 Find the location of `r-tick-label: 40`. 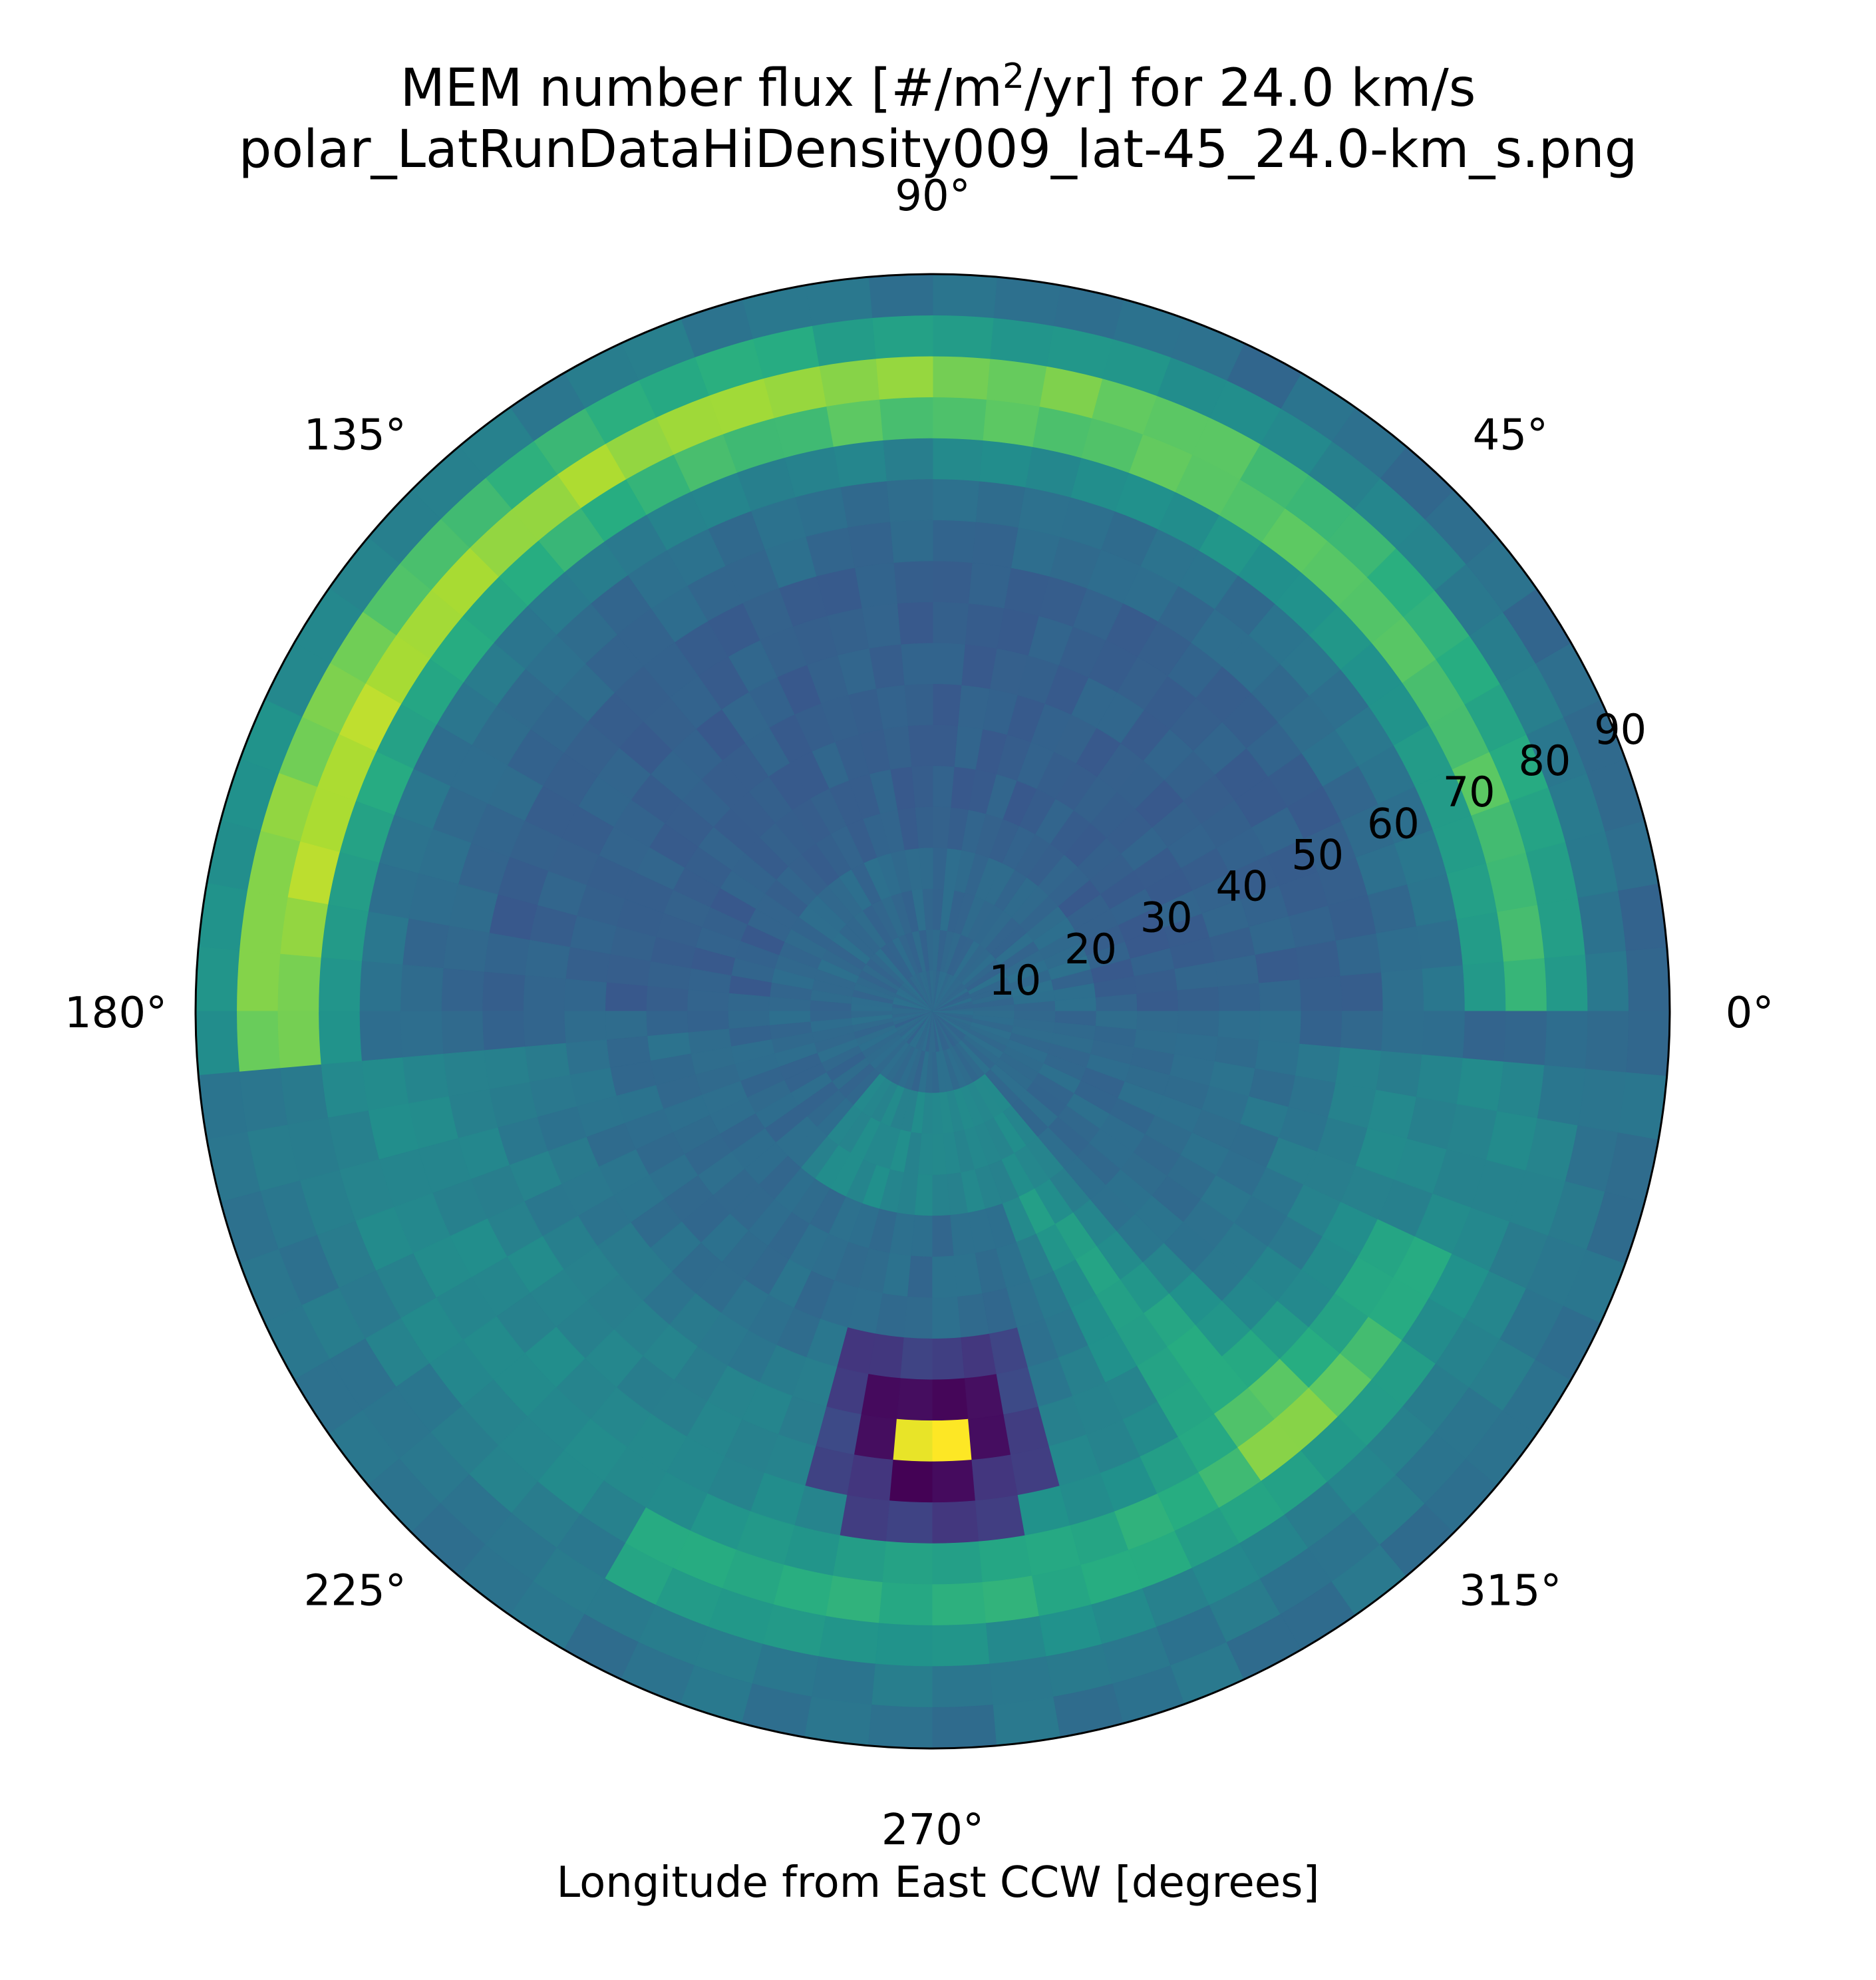

r-tick-label: 40 is located at coordinates (1242, 886).